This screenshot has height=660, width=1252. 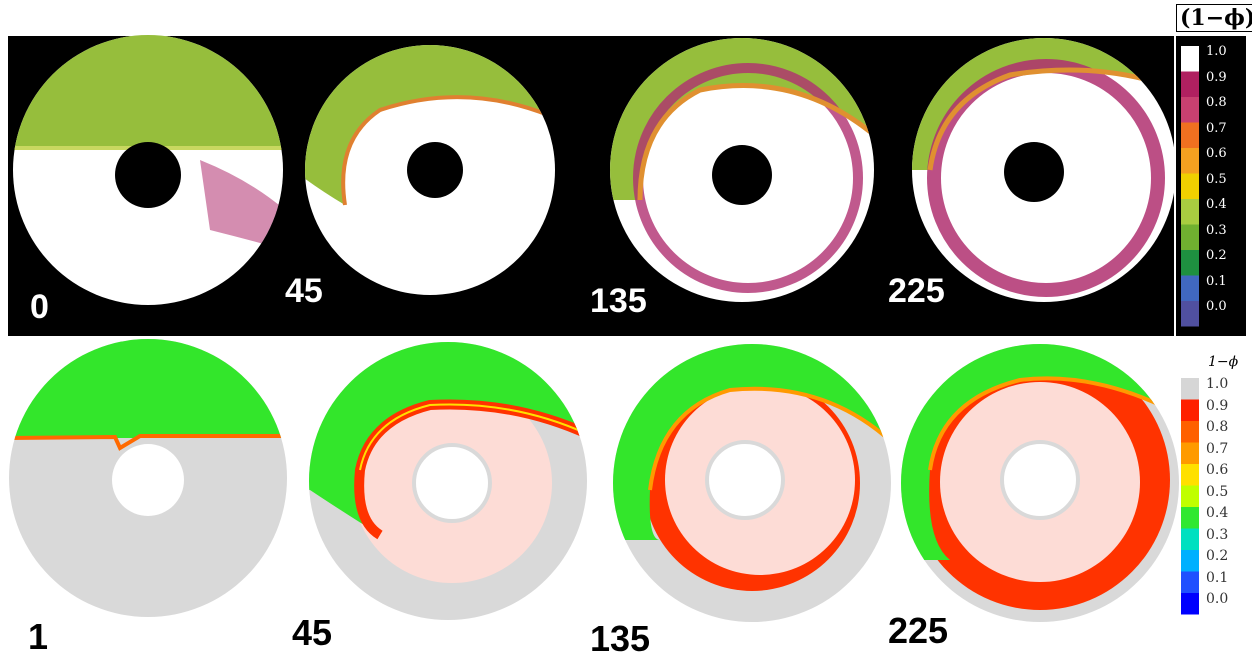 I want to click on sim-colorbar-tick-6: 0.4, so click(x=1217, y=513).